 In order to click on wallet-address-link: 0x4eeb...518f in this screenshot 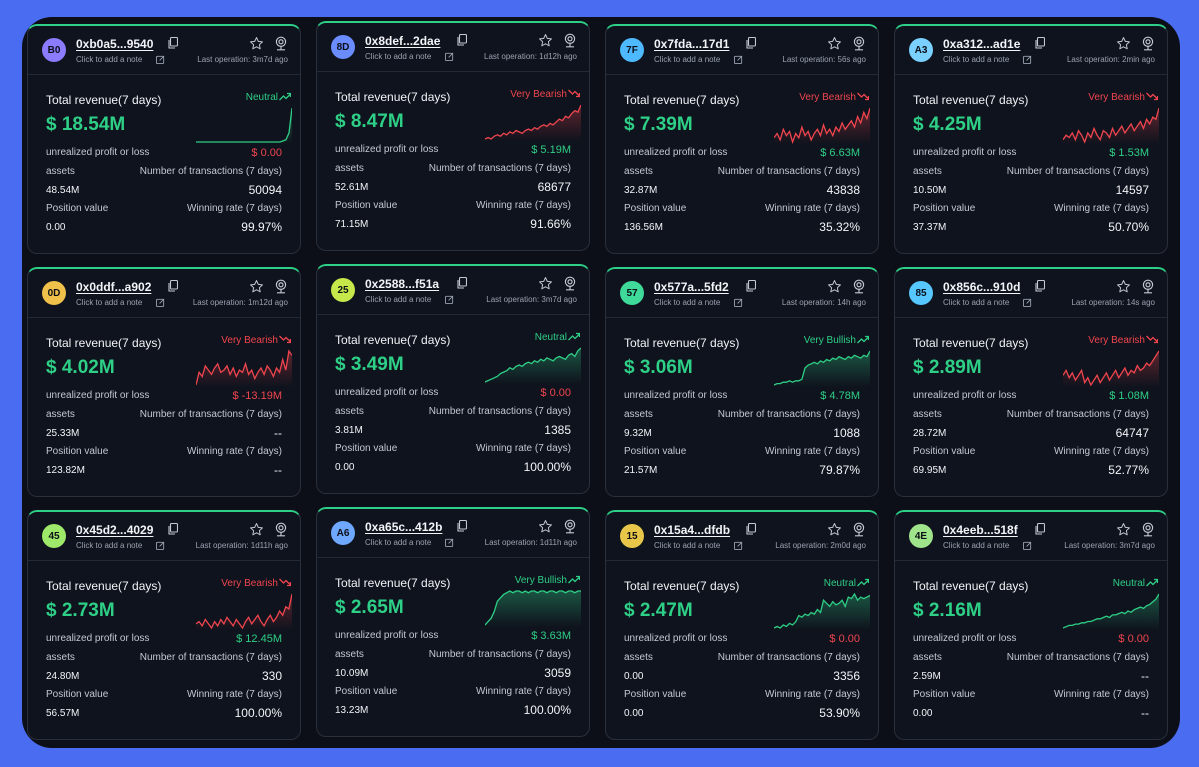, I will do `click(980, 530)`.